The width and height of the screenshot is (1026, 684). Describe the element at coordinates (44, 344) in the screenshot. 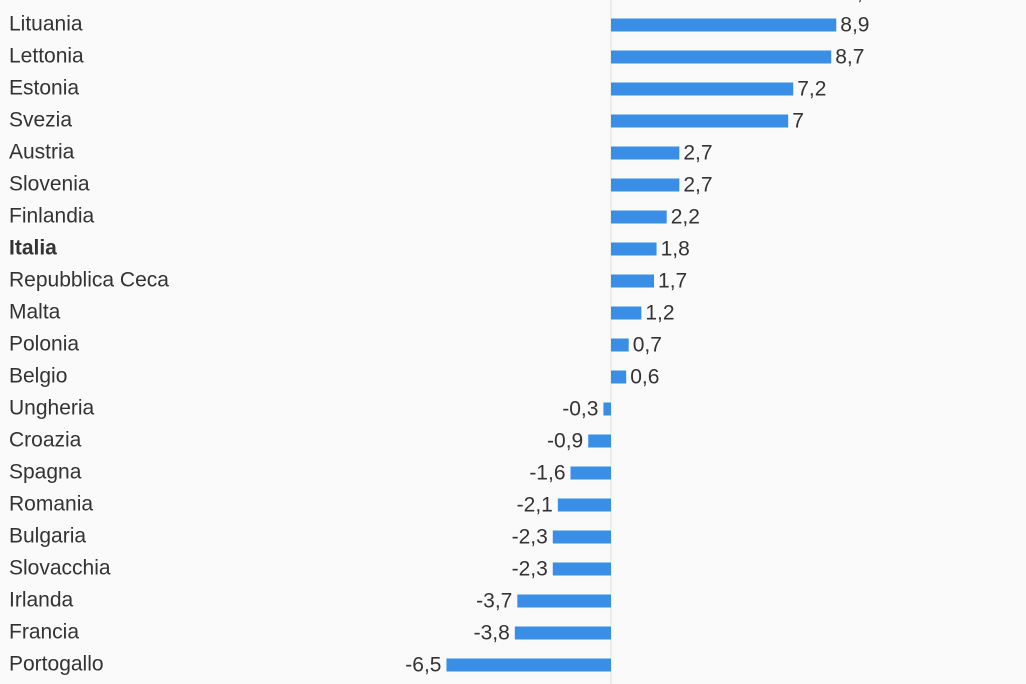

I see `category-label: Polonia` at that location.